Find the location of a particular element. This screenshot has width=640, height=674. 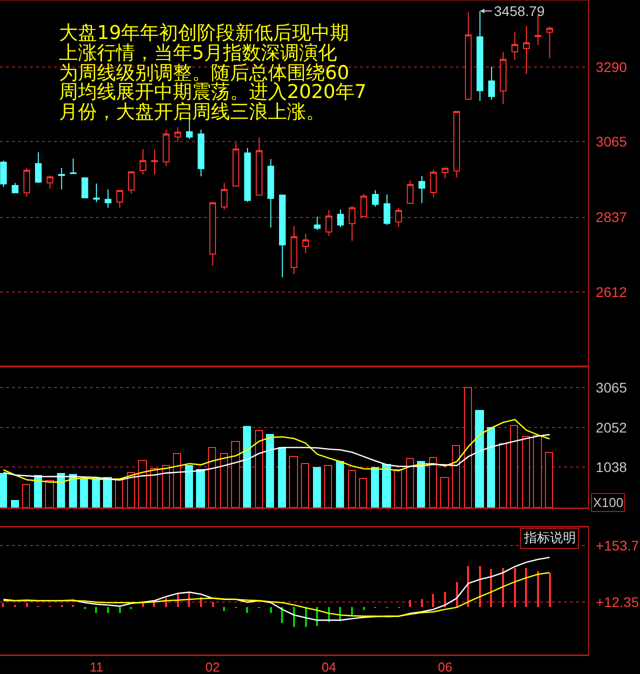

y-tick-label: 2612 is located at coordinates (612, 292).